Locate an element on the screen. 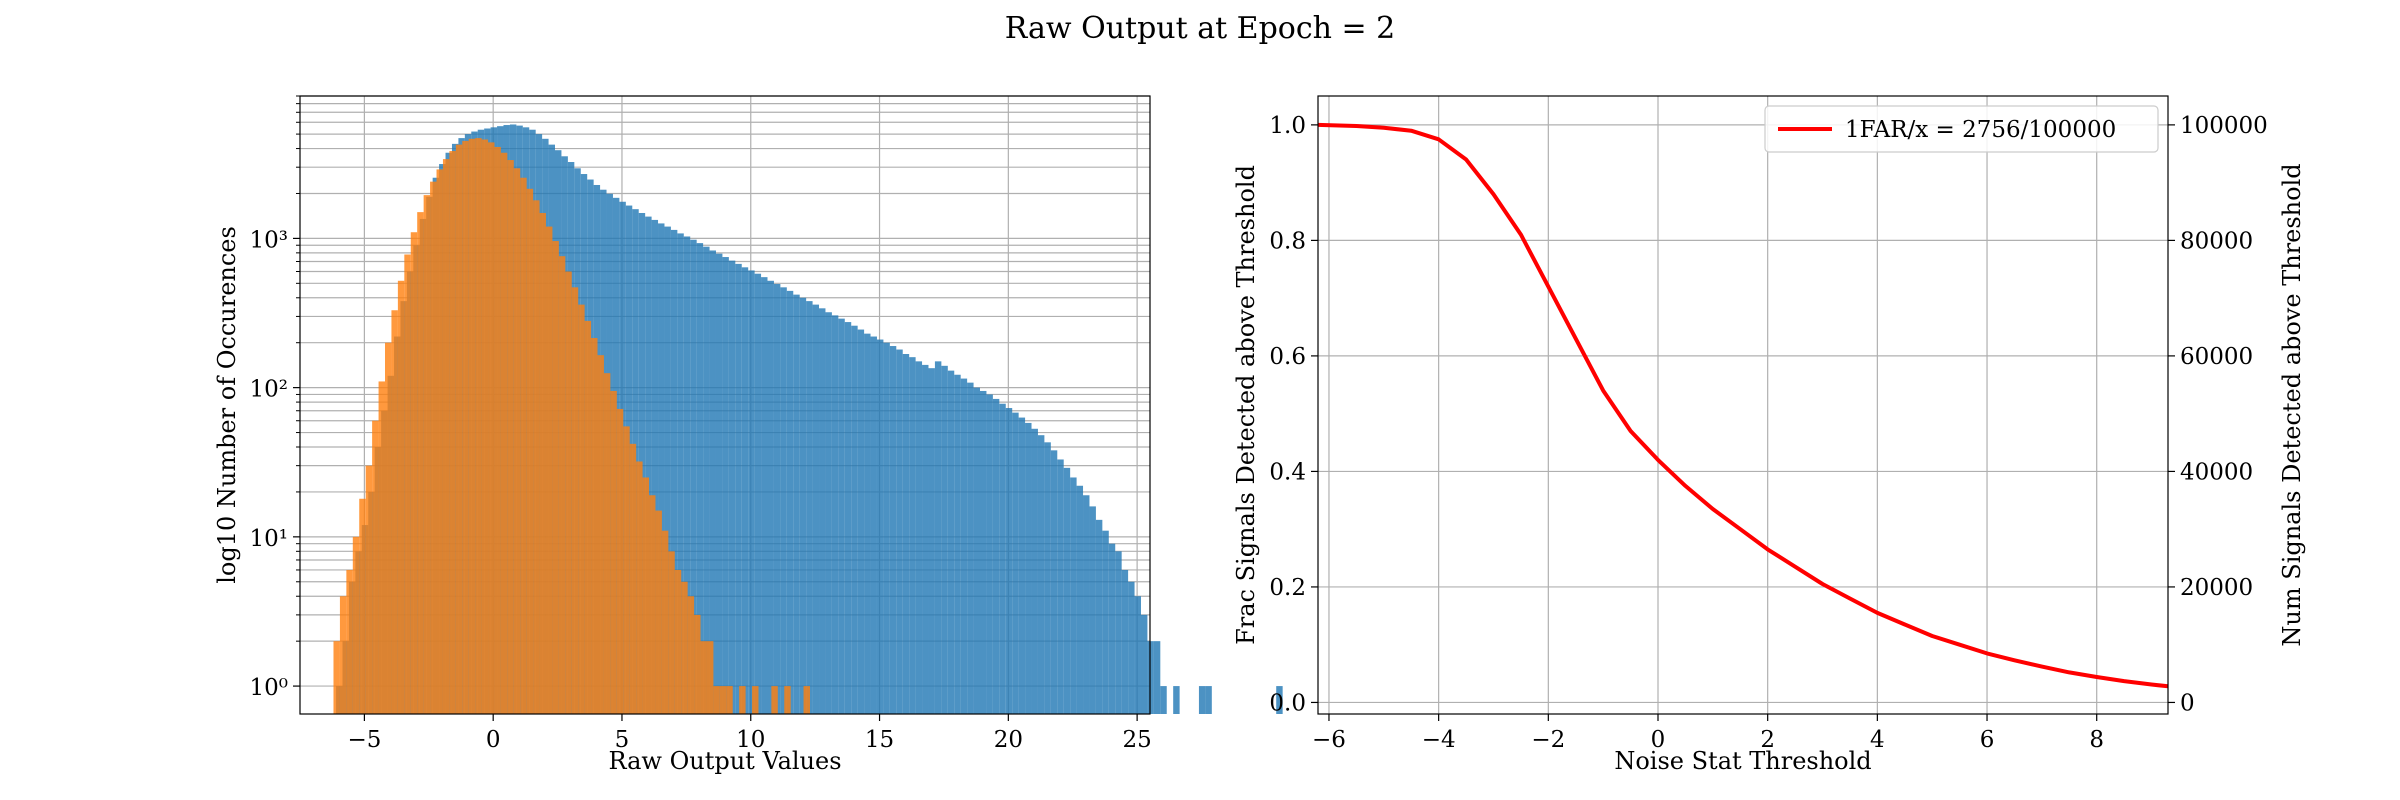 This screenshot has height=800, width=2400. threshold-x-tick-label: 4 is located at coordinates (1877, 740).